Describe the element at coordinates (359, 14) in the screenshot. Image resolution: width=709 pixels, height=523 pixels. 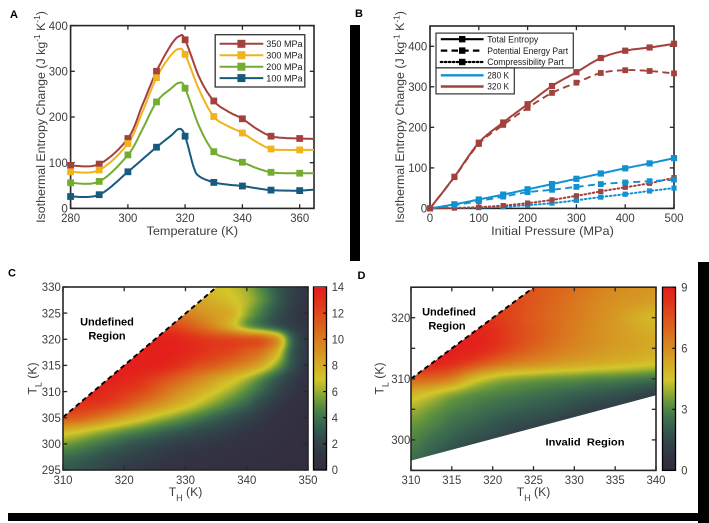
I see `svg-text: B` at that location.